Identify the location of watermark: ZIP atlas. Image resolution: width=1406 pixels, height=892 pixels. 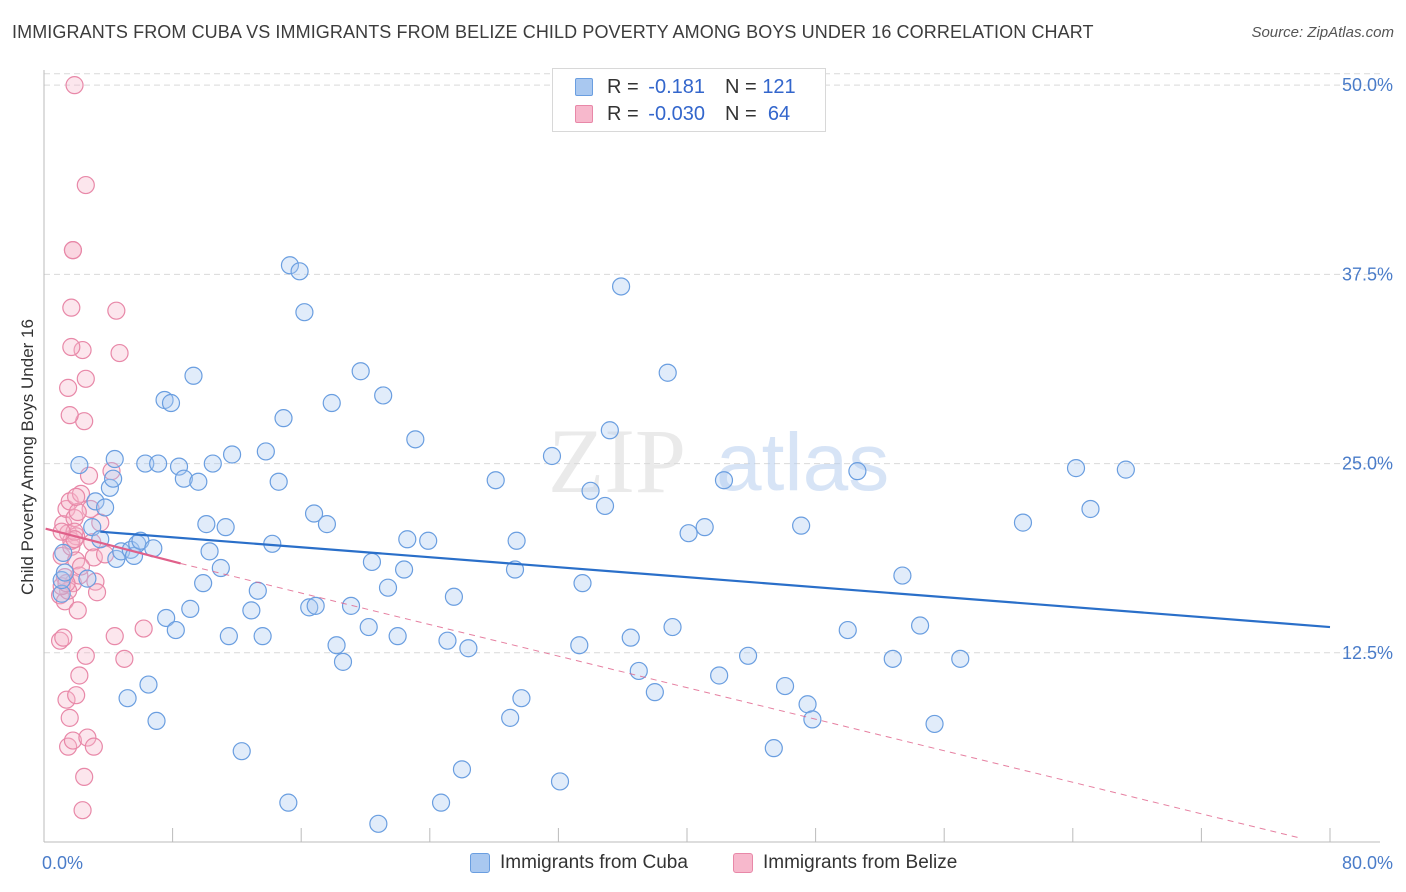
(718, 461).